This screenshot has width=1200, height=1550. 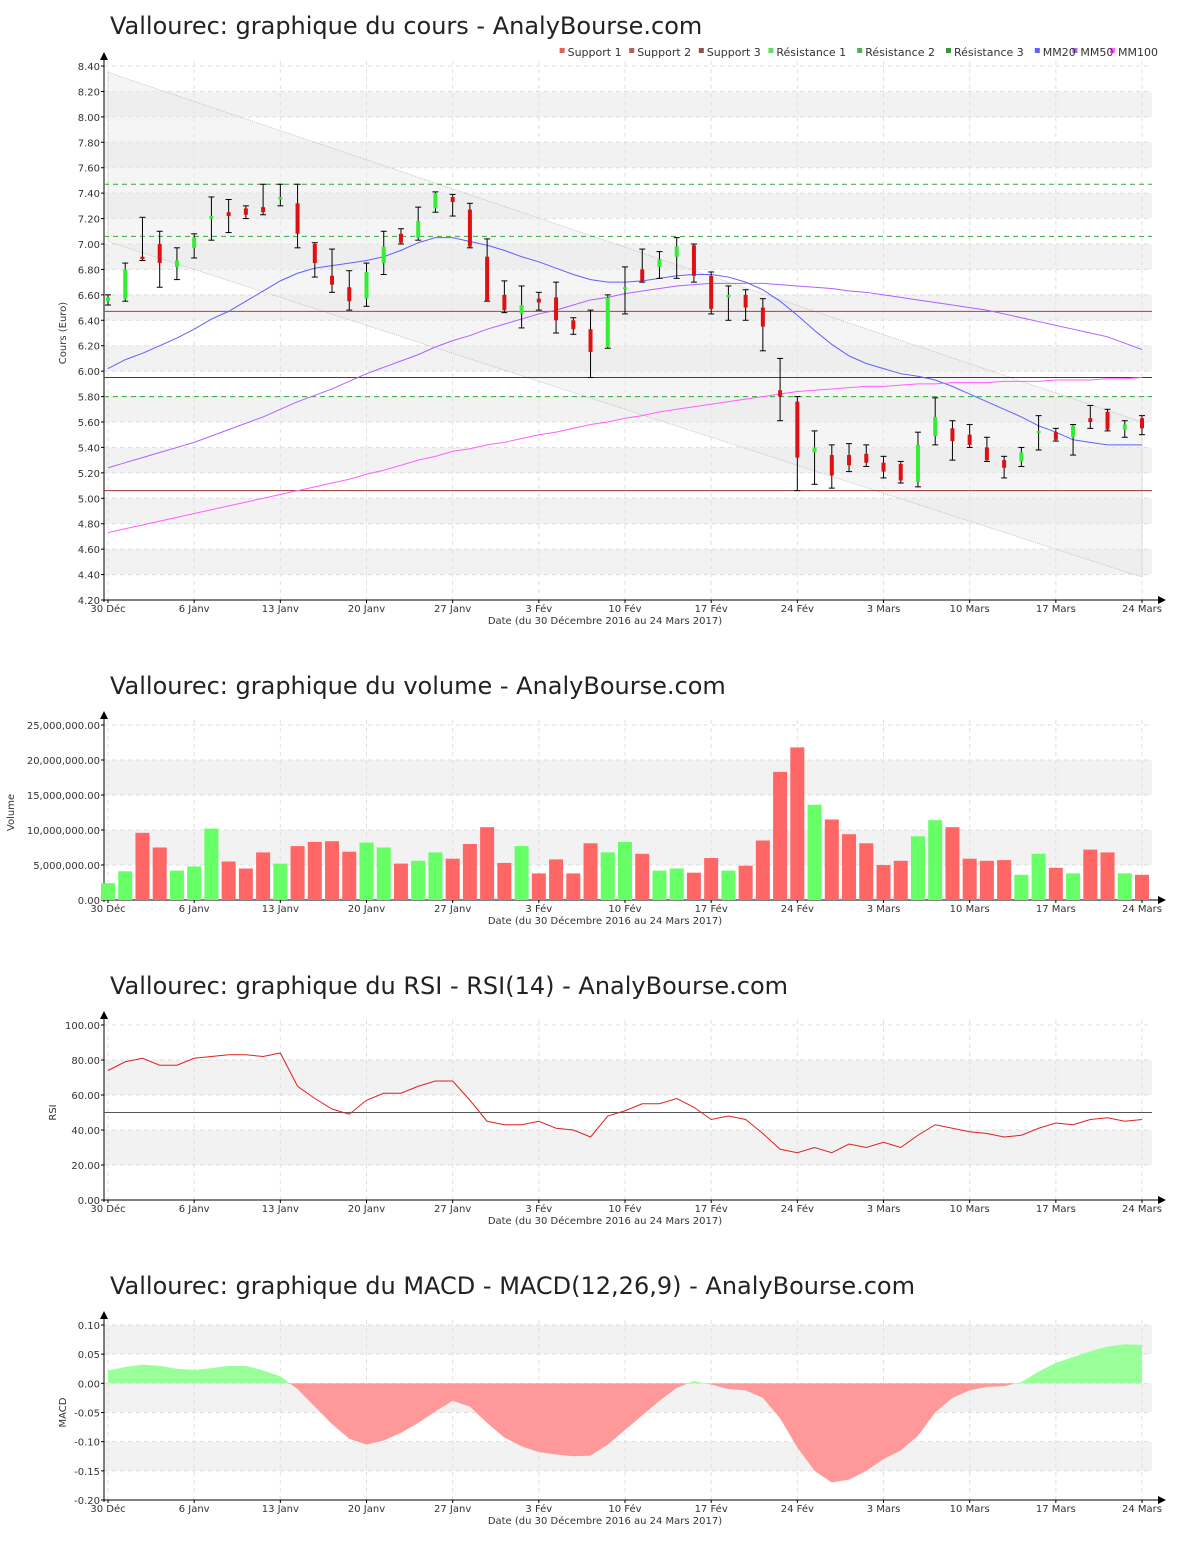 I want to click on y-tick-label: 7.60, so click(x=89, y=169).